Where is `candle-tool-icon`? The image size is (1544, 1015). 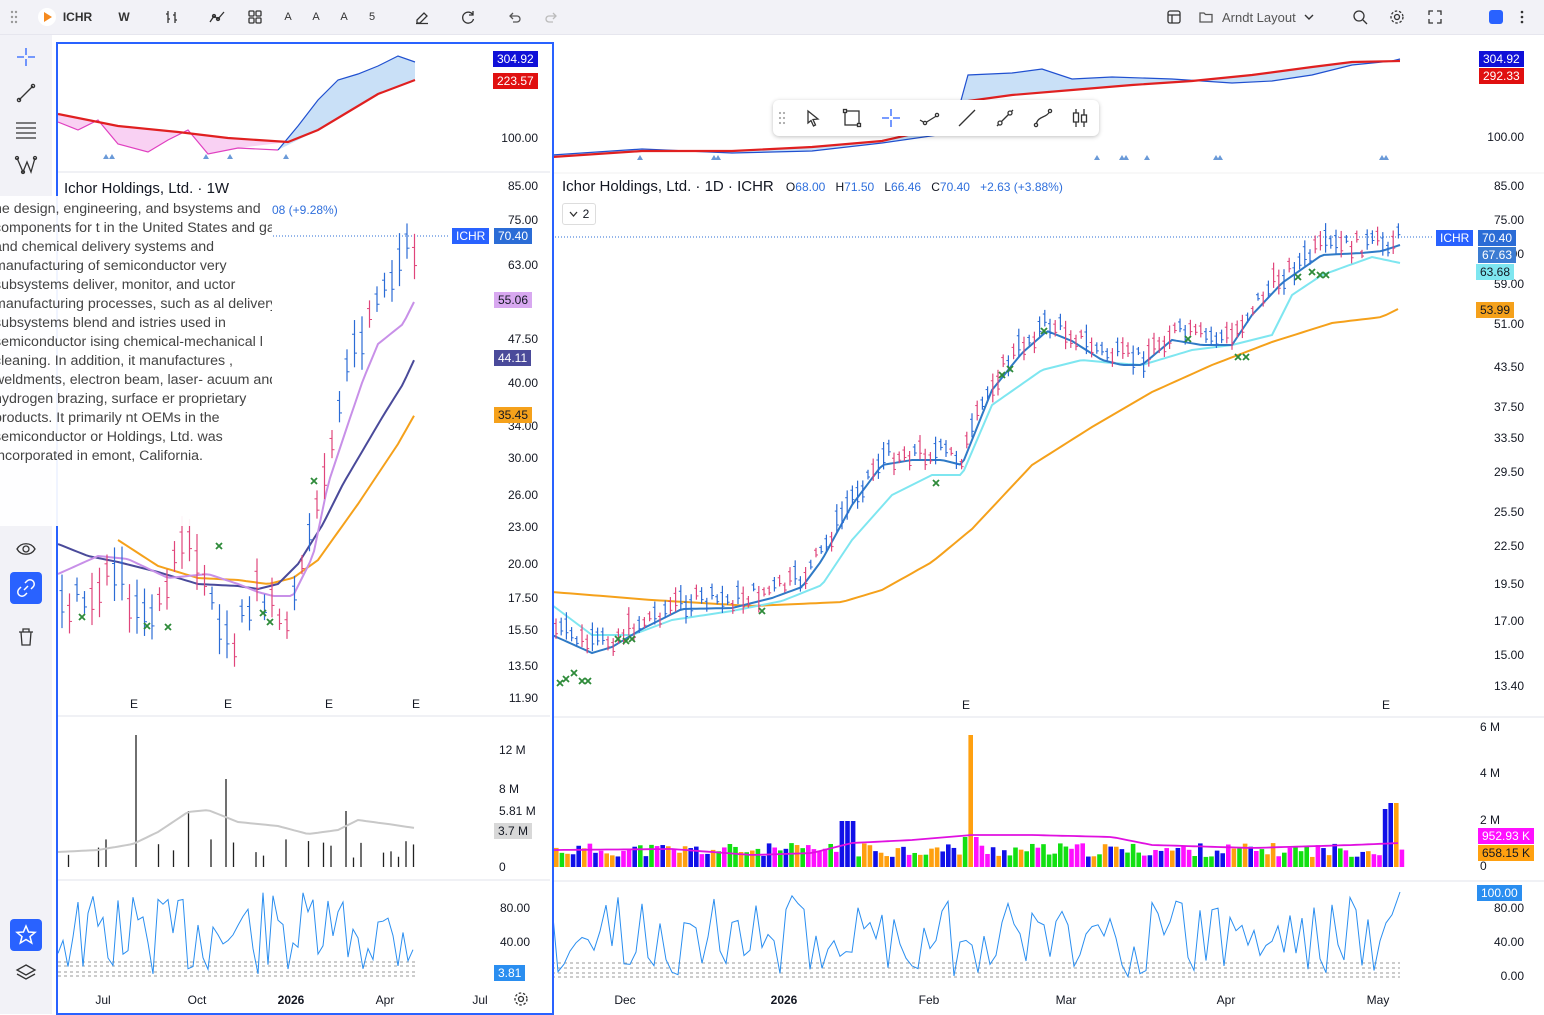 candle-tool-icon is located at coordinates (1080, 118).